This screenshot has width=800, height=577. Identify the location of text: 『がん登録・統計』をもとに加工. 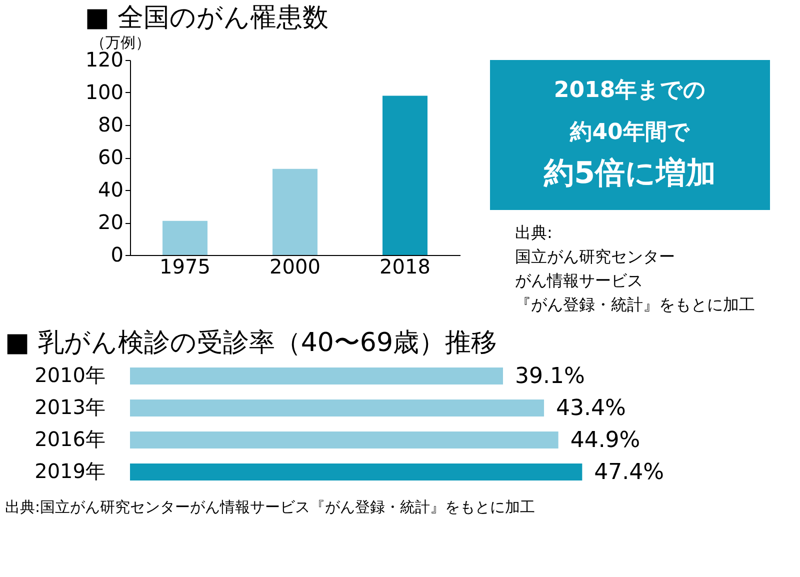
(635, 304).